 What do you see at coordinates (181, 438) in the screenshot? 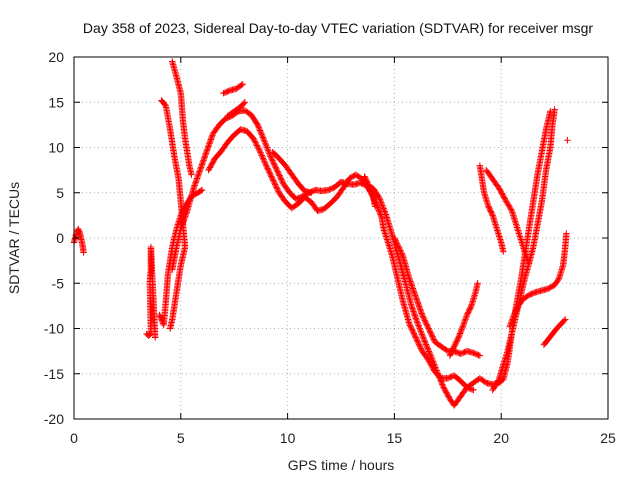
I see `x-tick-label: 5` at bounding box center [181, 438].